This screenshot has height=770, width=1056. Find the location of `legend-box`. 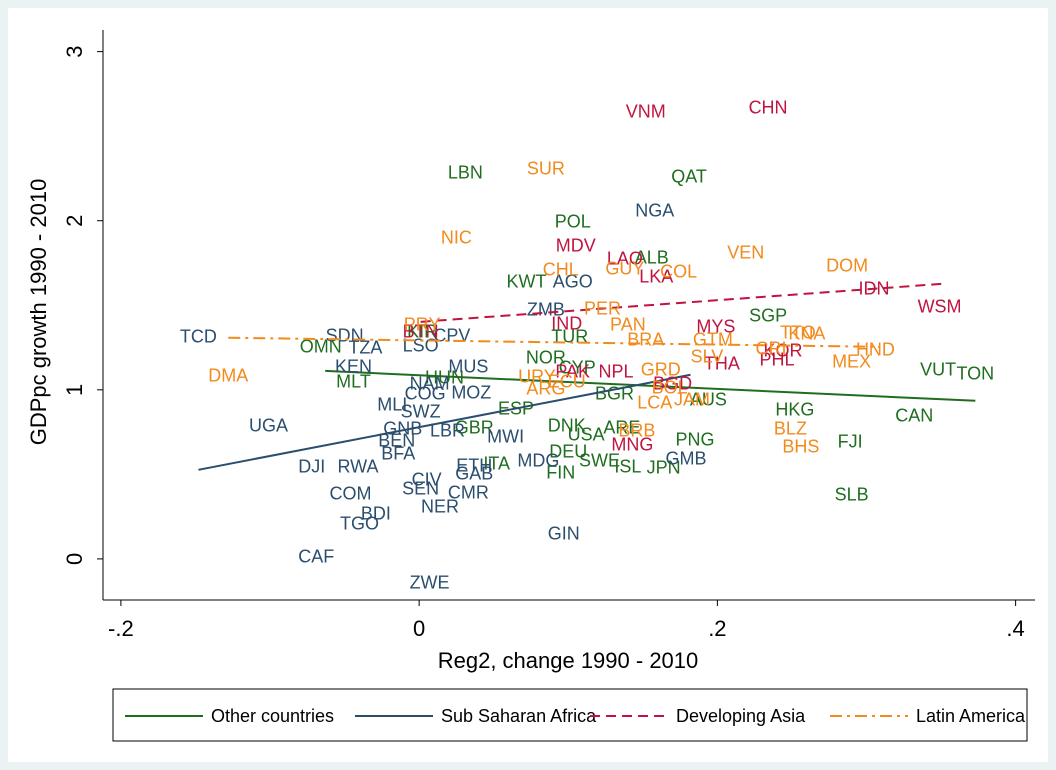

legend-box is located at coordinates (570, 715).